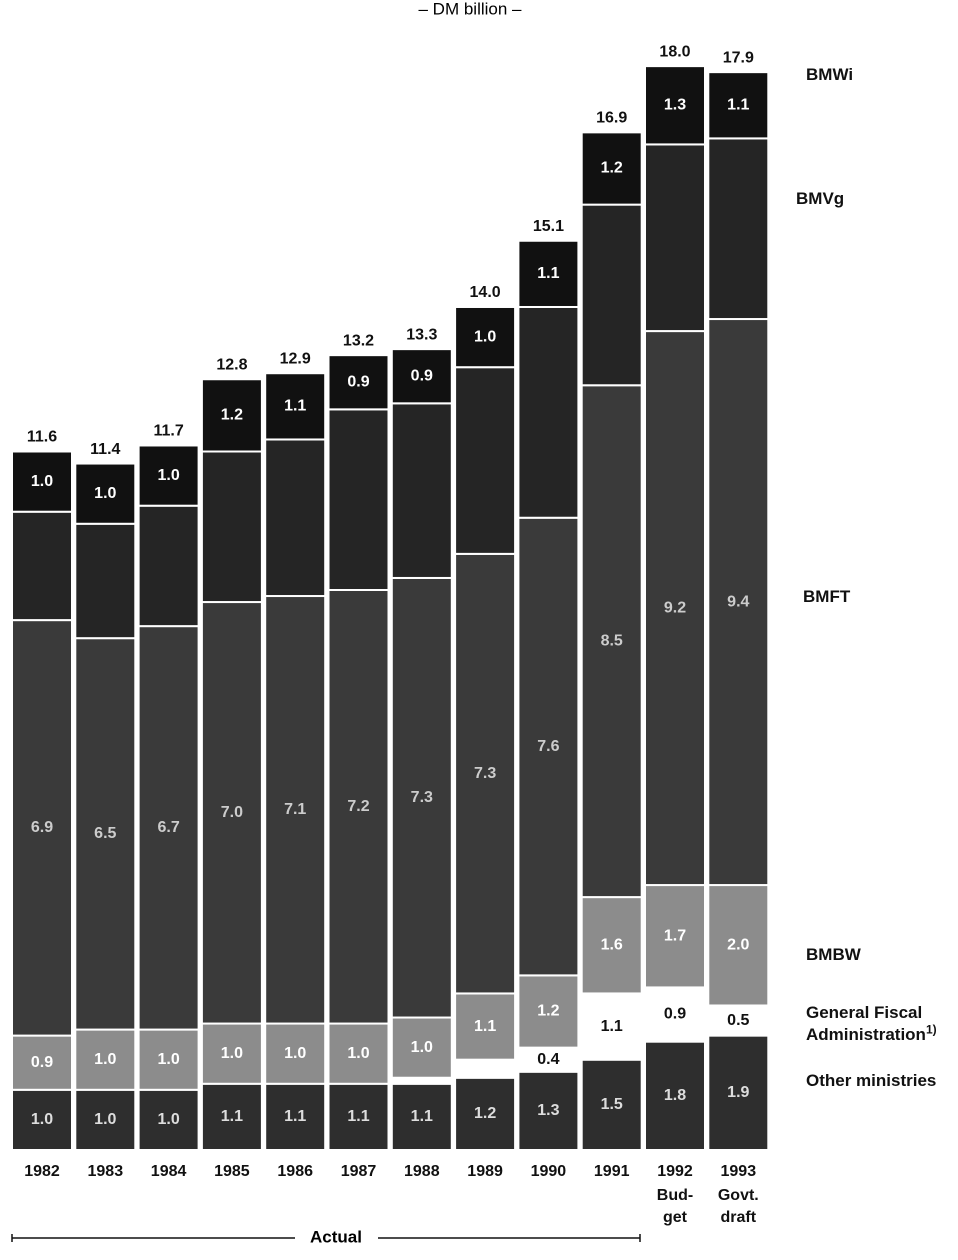  I want to click on total-label: 11.6, so click(42, 437).